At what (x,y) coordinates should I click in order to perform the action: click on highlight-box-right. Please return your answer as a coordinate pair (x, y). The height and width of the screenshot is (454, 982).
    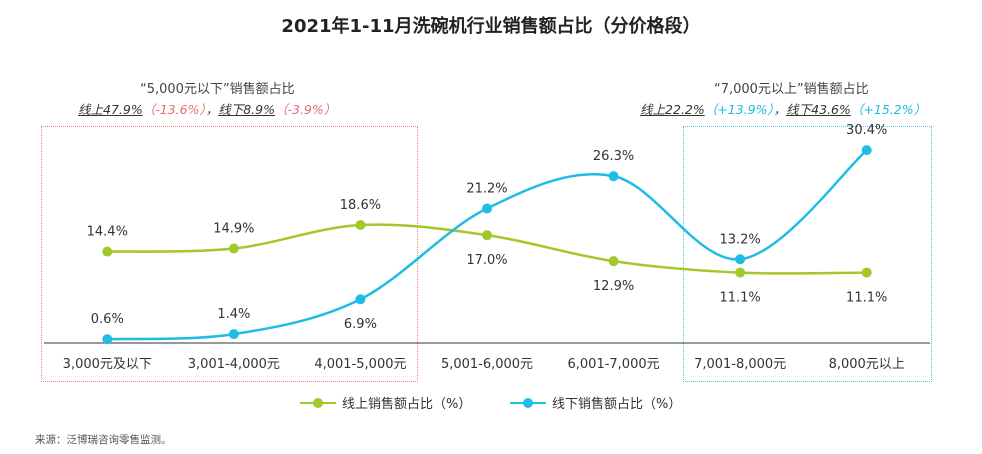
    Looking at the image, I should click on (807, 254).